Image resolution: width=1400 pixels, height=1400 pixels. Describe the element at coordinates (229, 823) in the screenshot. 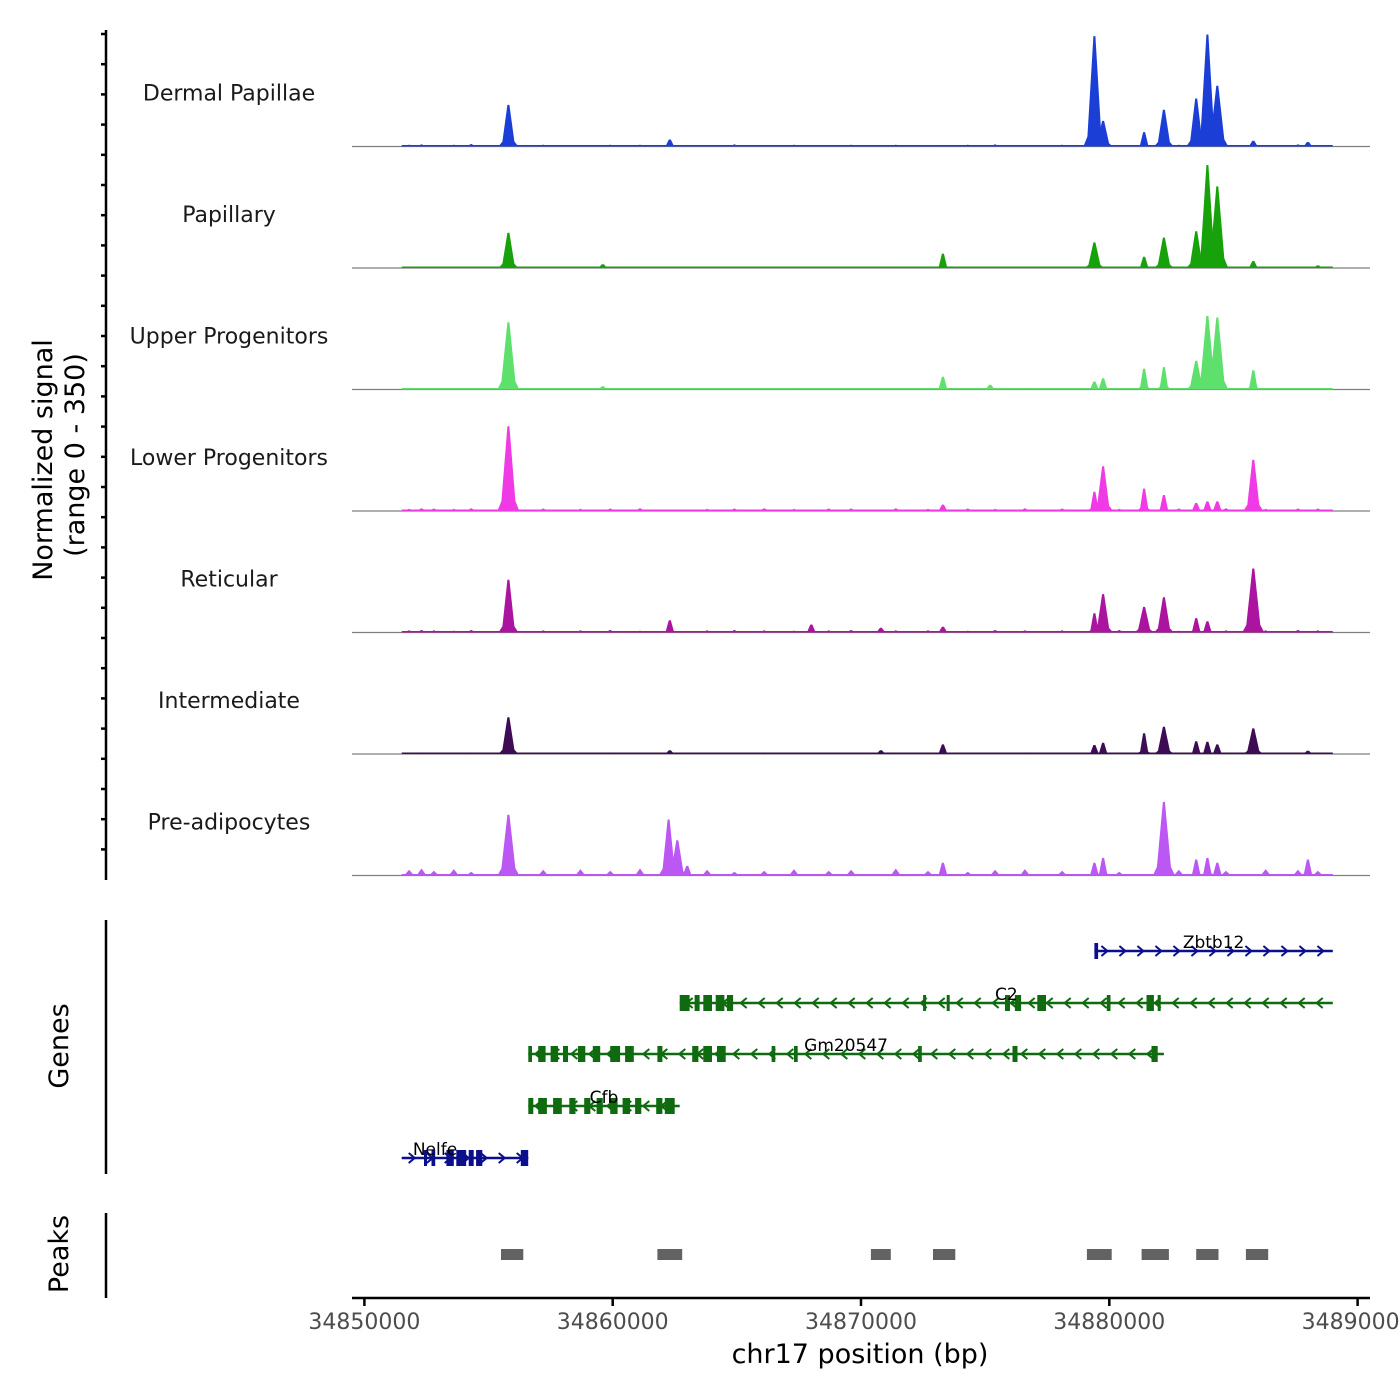

I see `track-label: Pre-adipocytes` at that location.